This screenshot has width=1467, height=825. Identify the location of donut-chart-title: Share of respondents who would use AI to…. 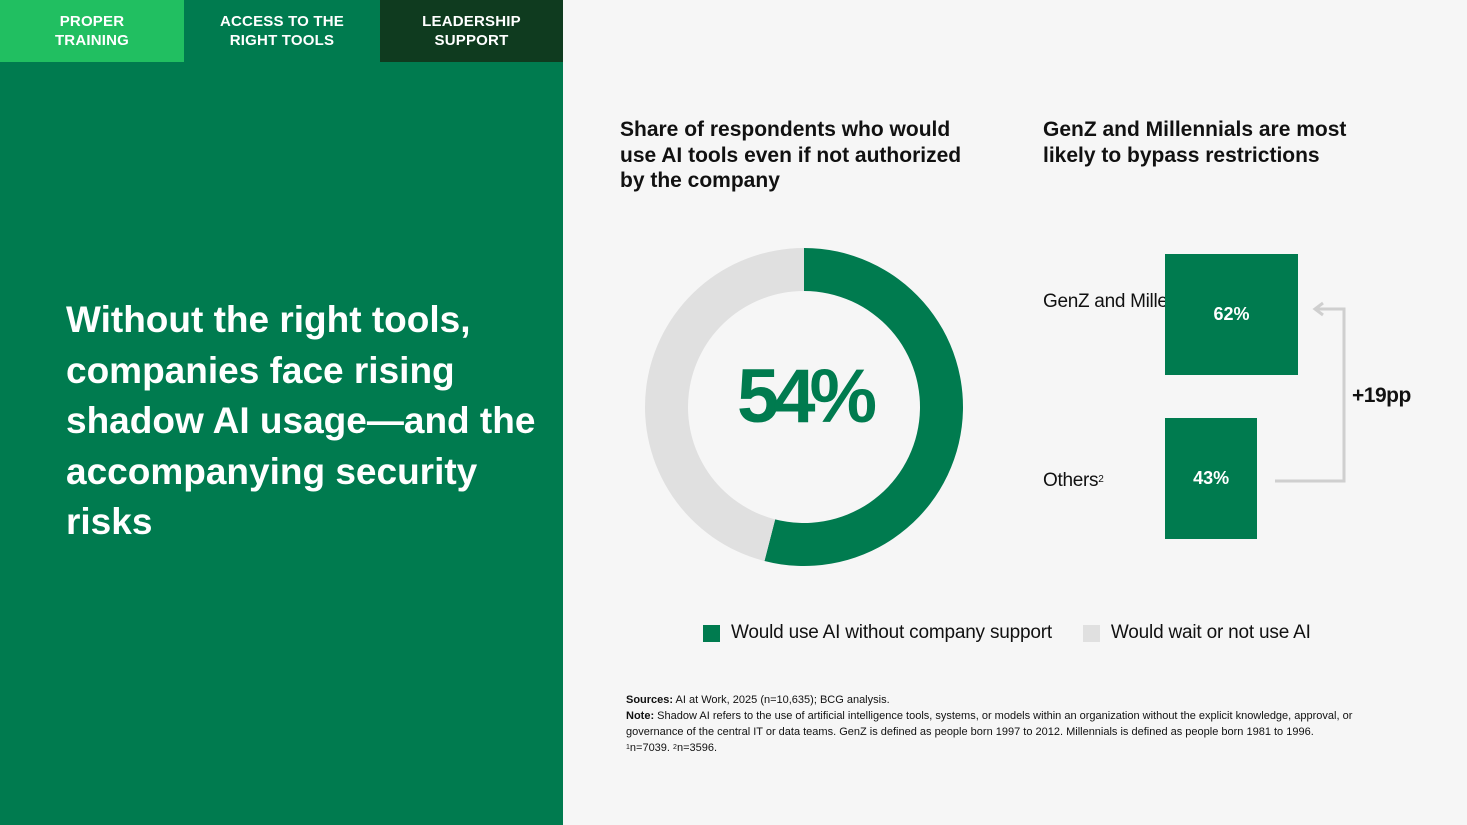
(791, 155).